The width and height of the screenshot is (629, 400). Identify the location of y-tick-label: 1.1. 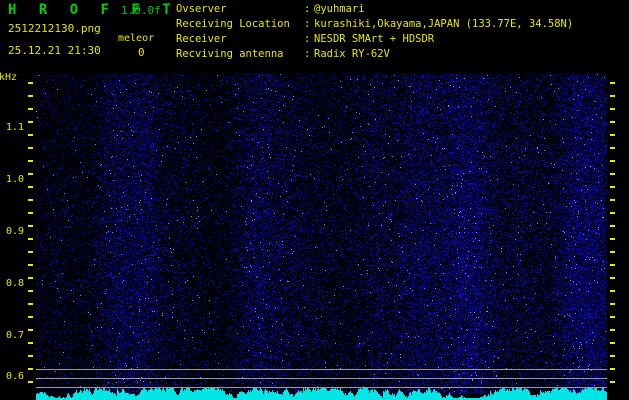
(14, 127).